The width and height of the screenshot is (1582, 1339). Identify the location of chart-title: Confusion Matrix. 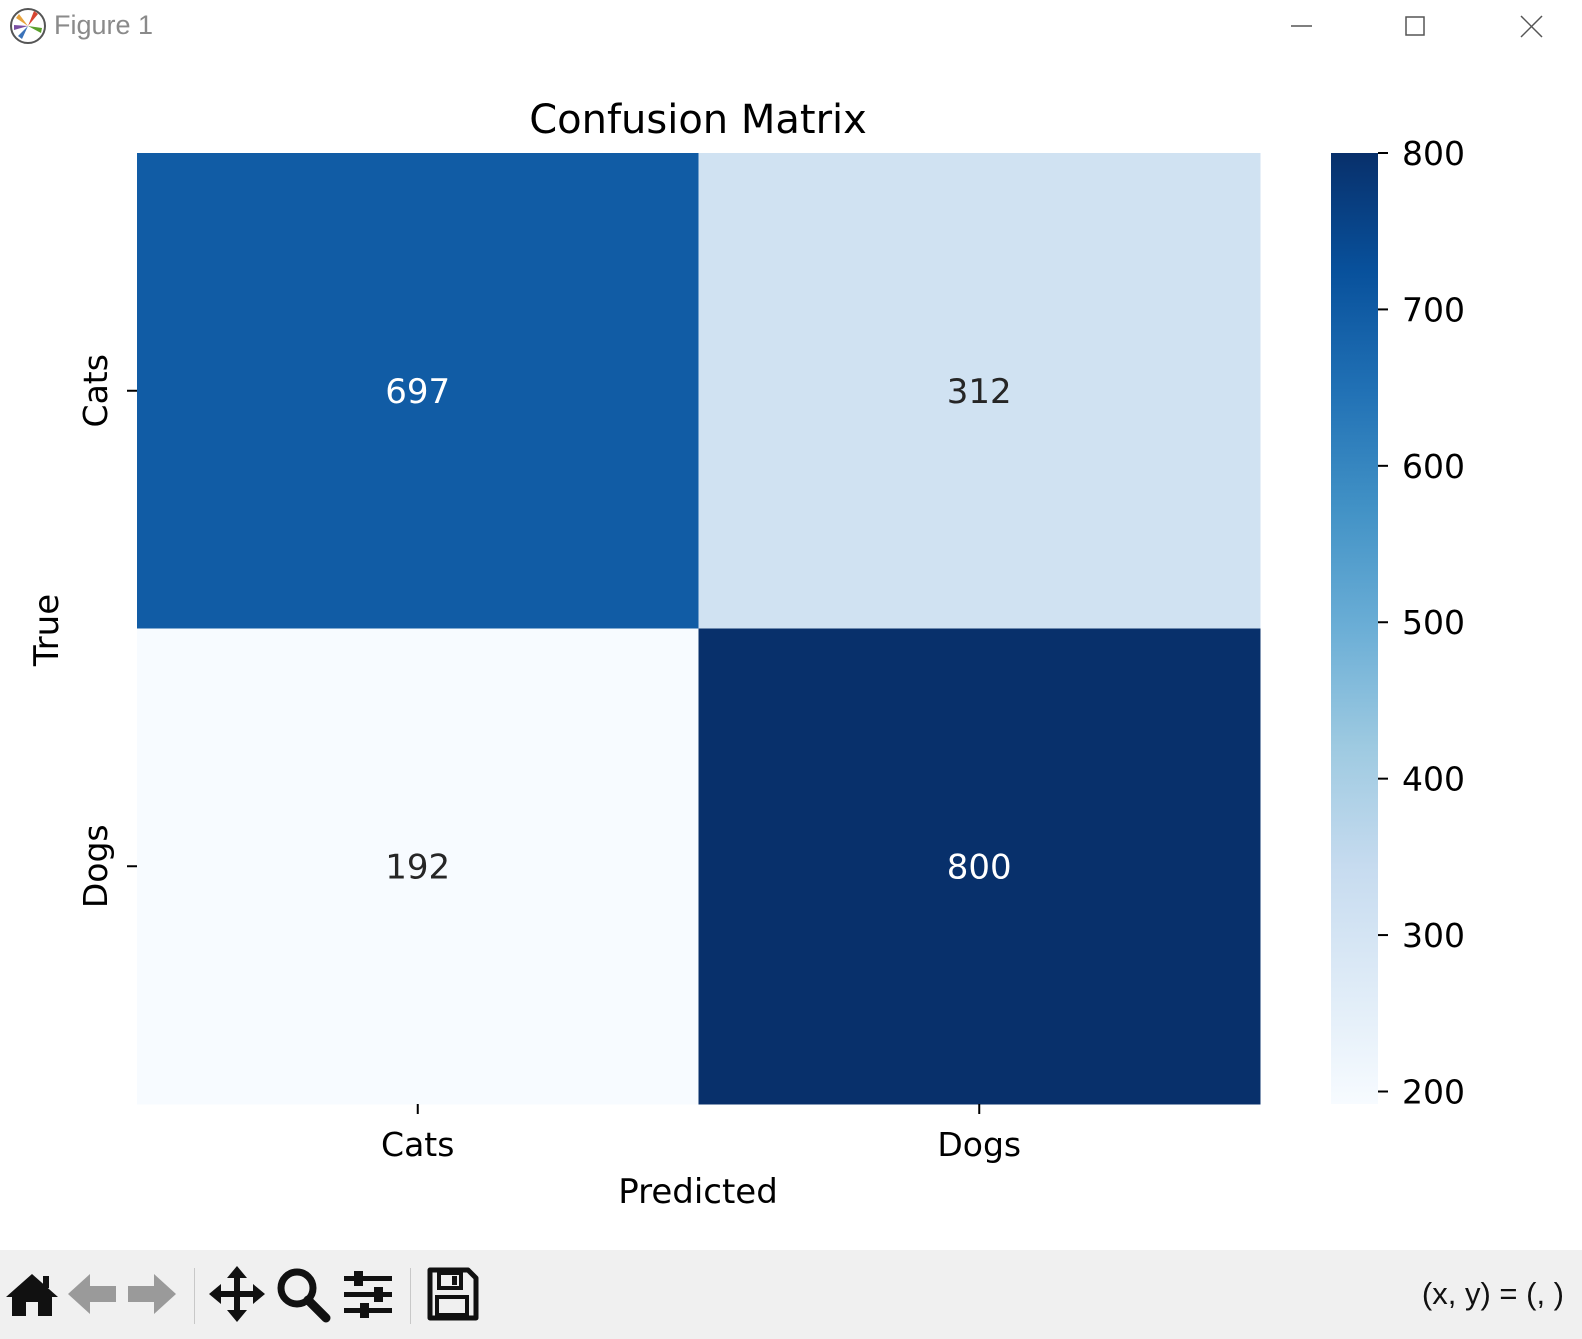
(698, 120).